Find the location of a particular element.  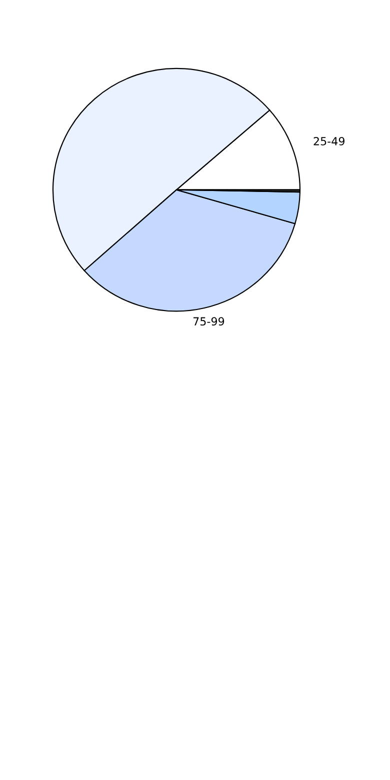

slice-label: 75-99 is located at coordinates (208, 321).